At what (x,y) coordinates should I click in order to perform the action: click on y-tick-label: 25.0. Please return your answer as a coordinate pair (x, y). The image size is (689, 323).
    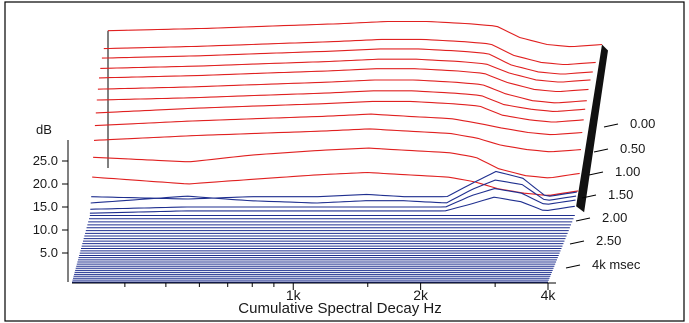
    Looking at the image, I should click on (45, 160).